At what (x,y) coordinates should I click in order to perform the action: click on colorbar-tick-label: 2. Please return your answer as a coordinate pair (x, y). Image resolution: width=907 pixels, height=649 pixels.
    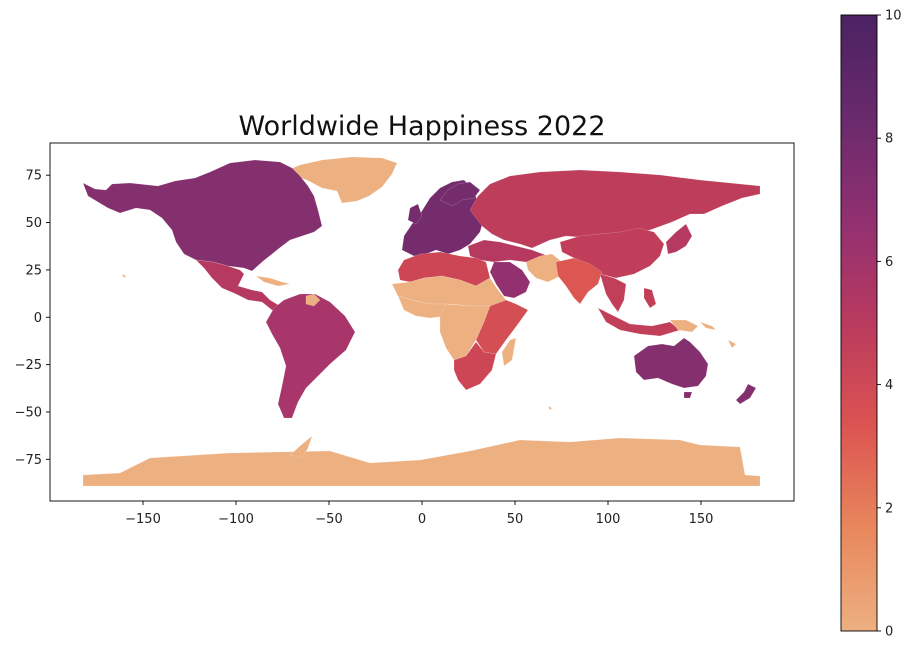
    Looking at the image, I should click on (889, 508).